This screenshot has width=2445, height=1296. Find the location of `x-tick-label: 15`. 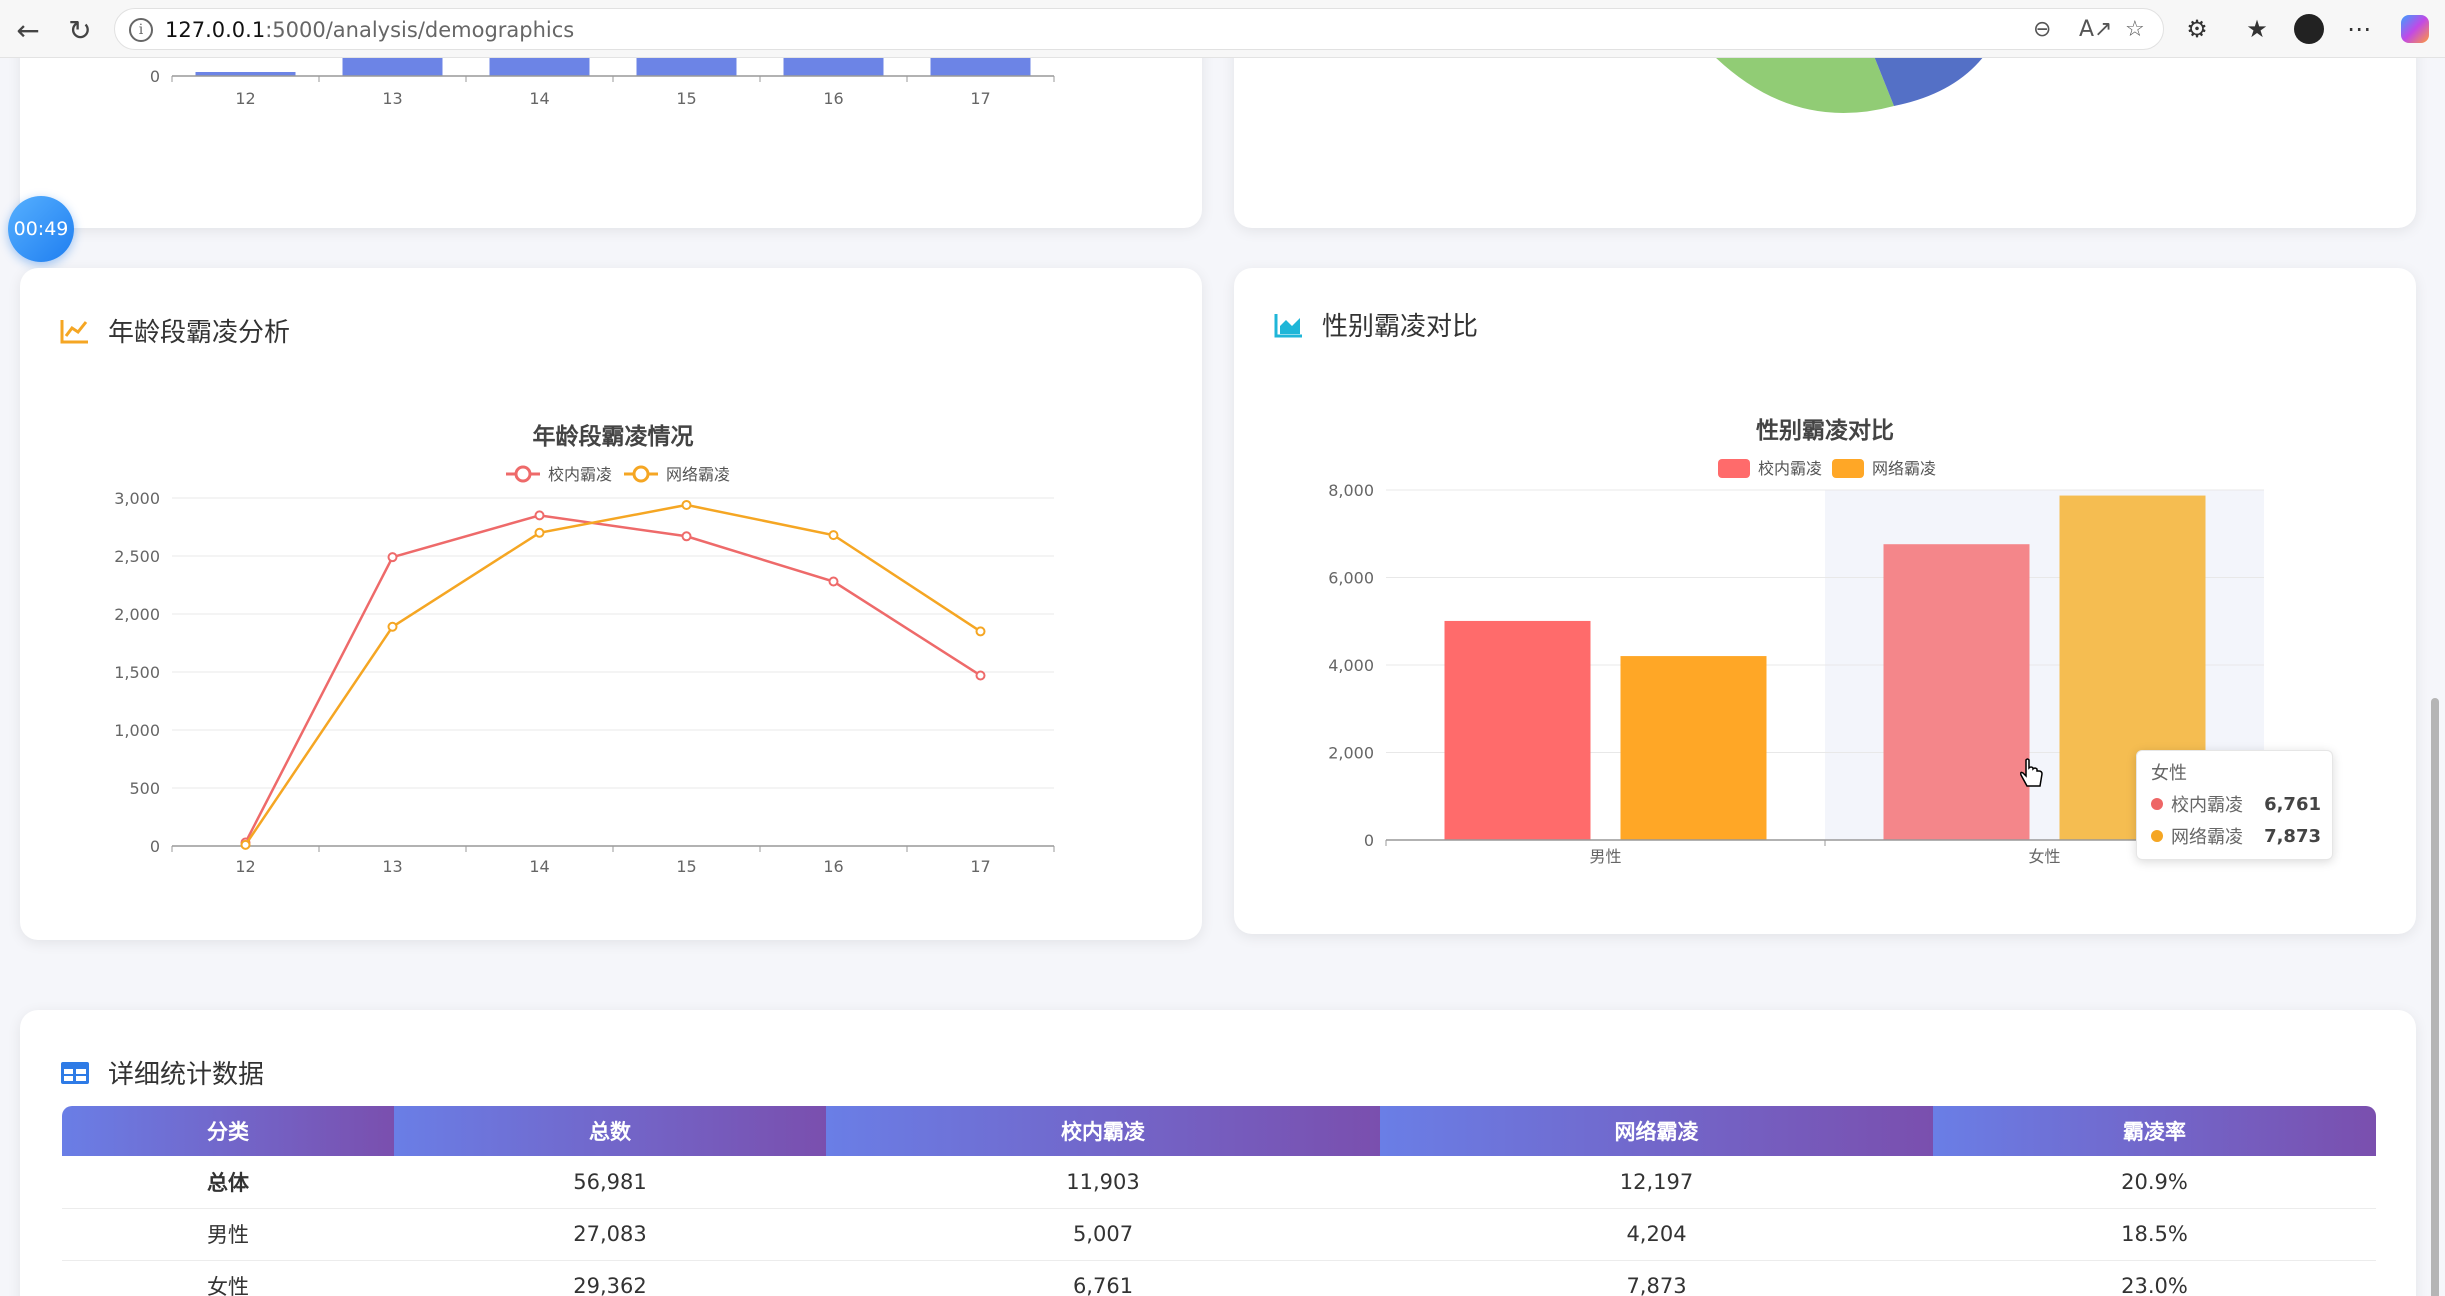

x-tick-label: 15 is located at coordinates (686, 866).